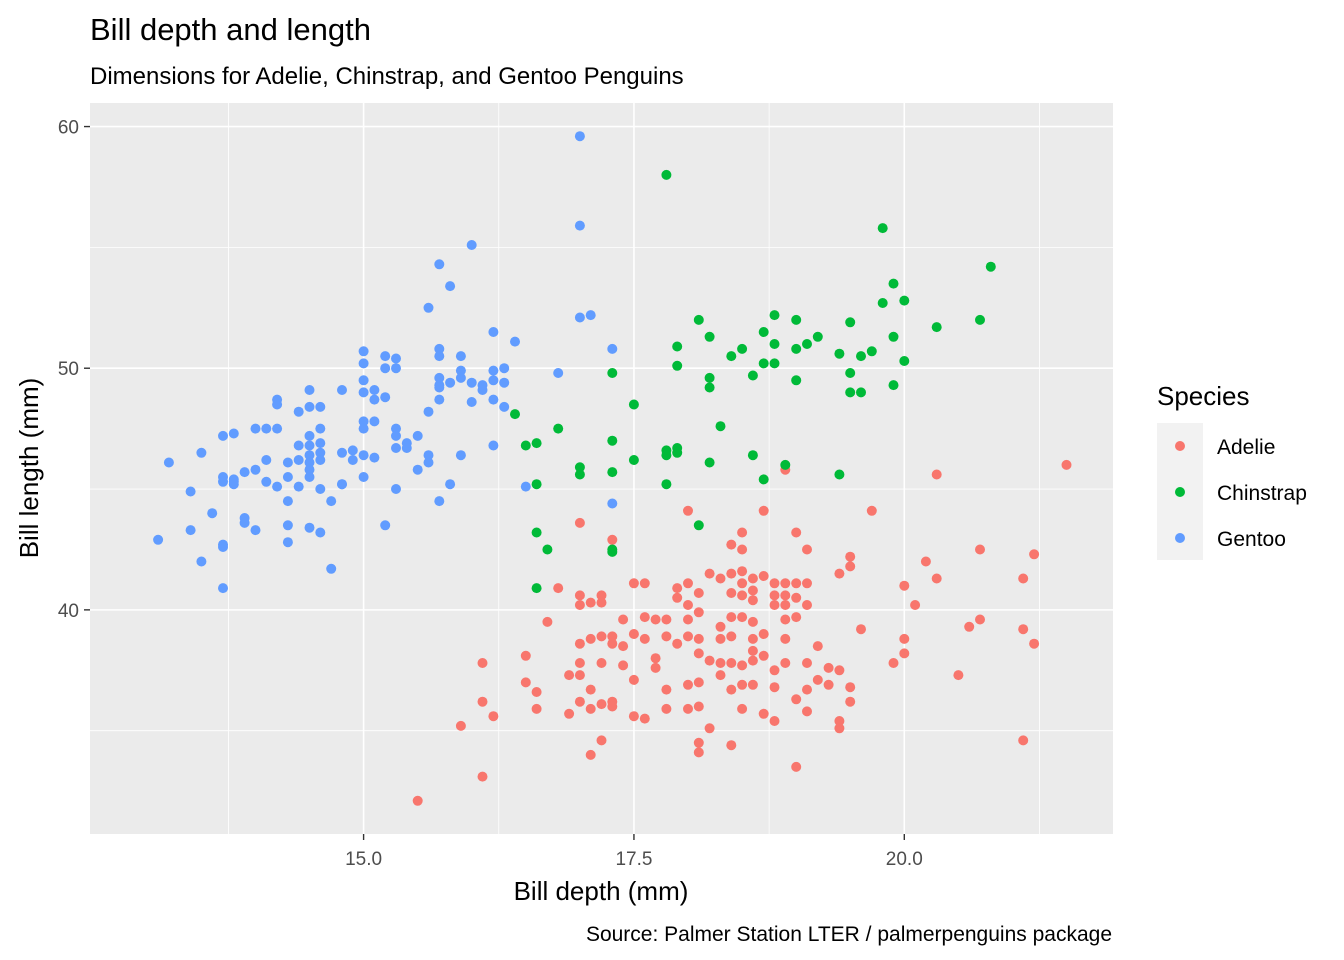 Image resolution: width=1344 pixels, height=960 pixels. I want to click on legend-item-adelie: Adelie, so click(1225, 447).